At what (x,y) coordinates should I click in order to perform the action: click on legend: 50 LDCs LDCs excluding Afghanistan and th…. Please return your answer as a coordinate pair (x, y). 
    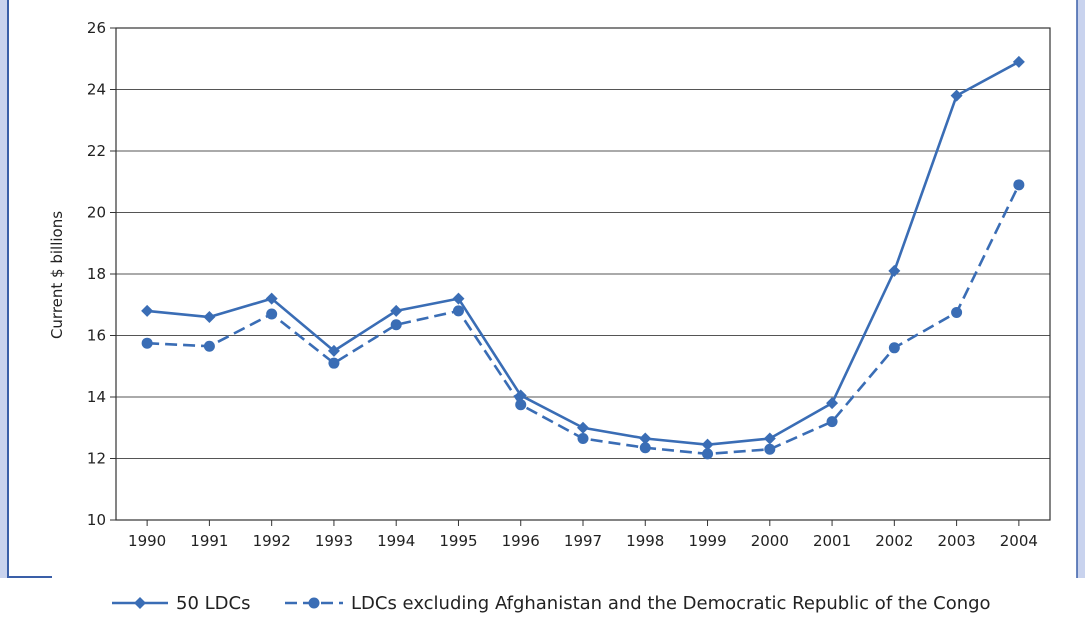
    Looking at the image, I should click on (551, 603).